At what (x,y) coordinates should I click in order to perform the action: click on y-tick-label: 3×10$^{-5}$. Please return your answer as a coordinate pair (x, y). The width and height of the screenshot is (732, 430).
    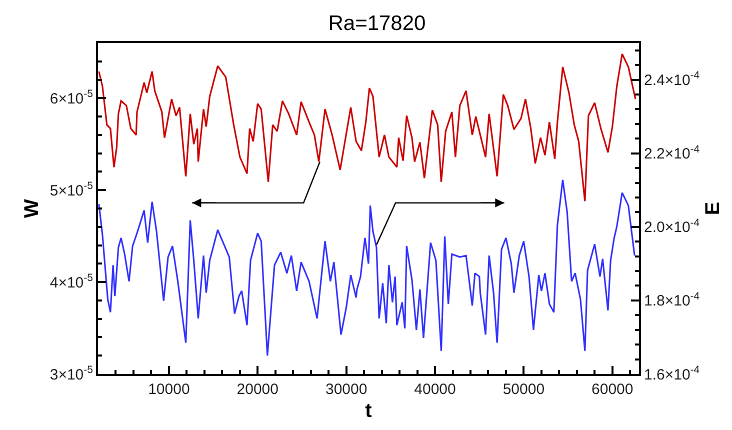
    Looking at the image, I should click on (72, 374).